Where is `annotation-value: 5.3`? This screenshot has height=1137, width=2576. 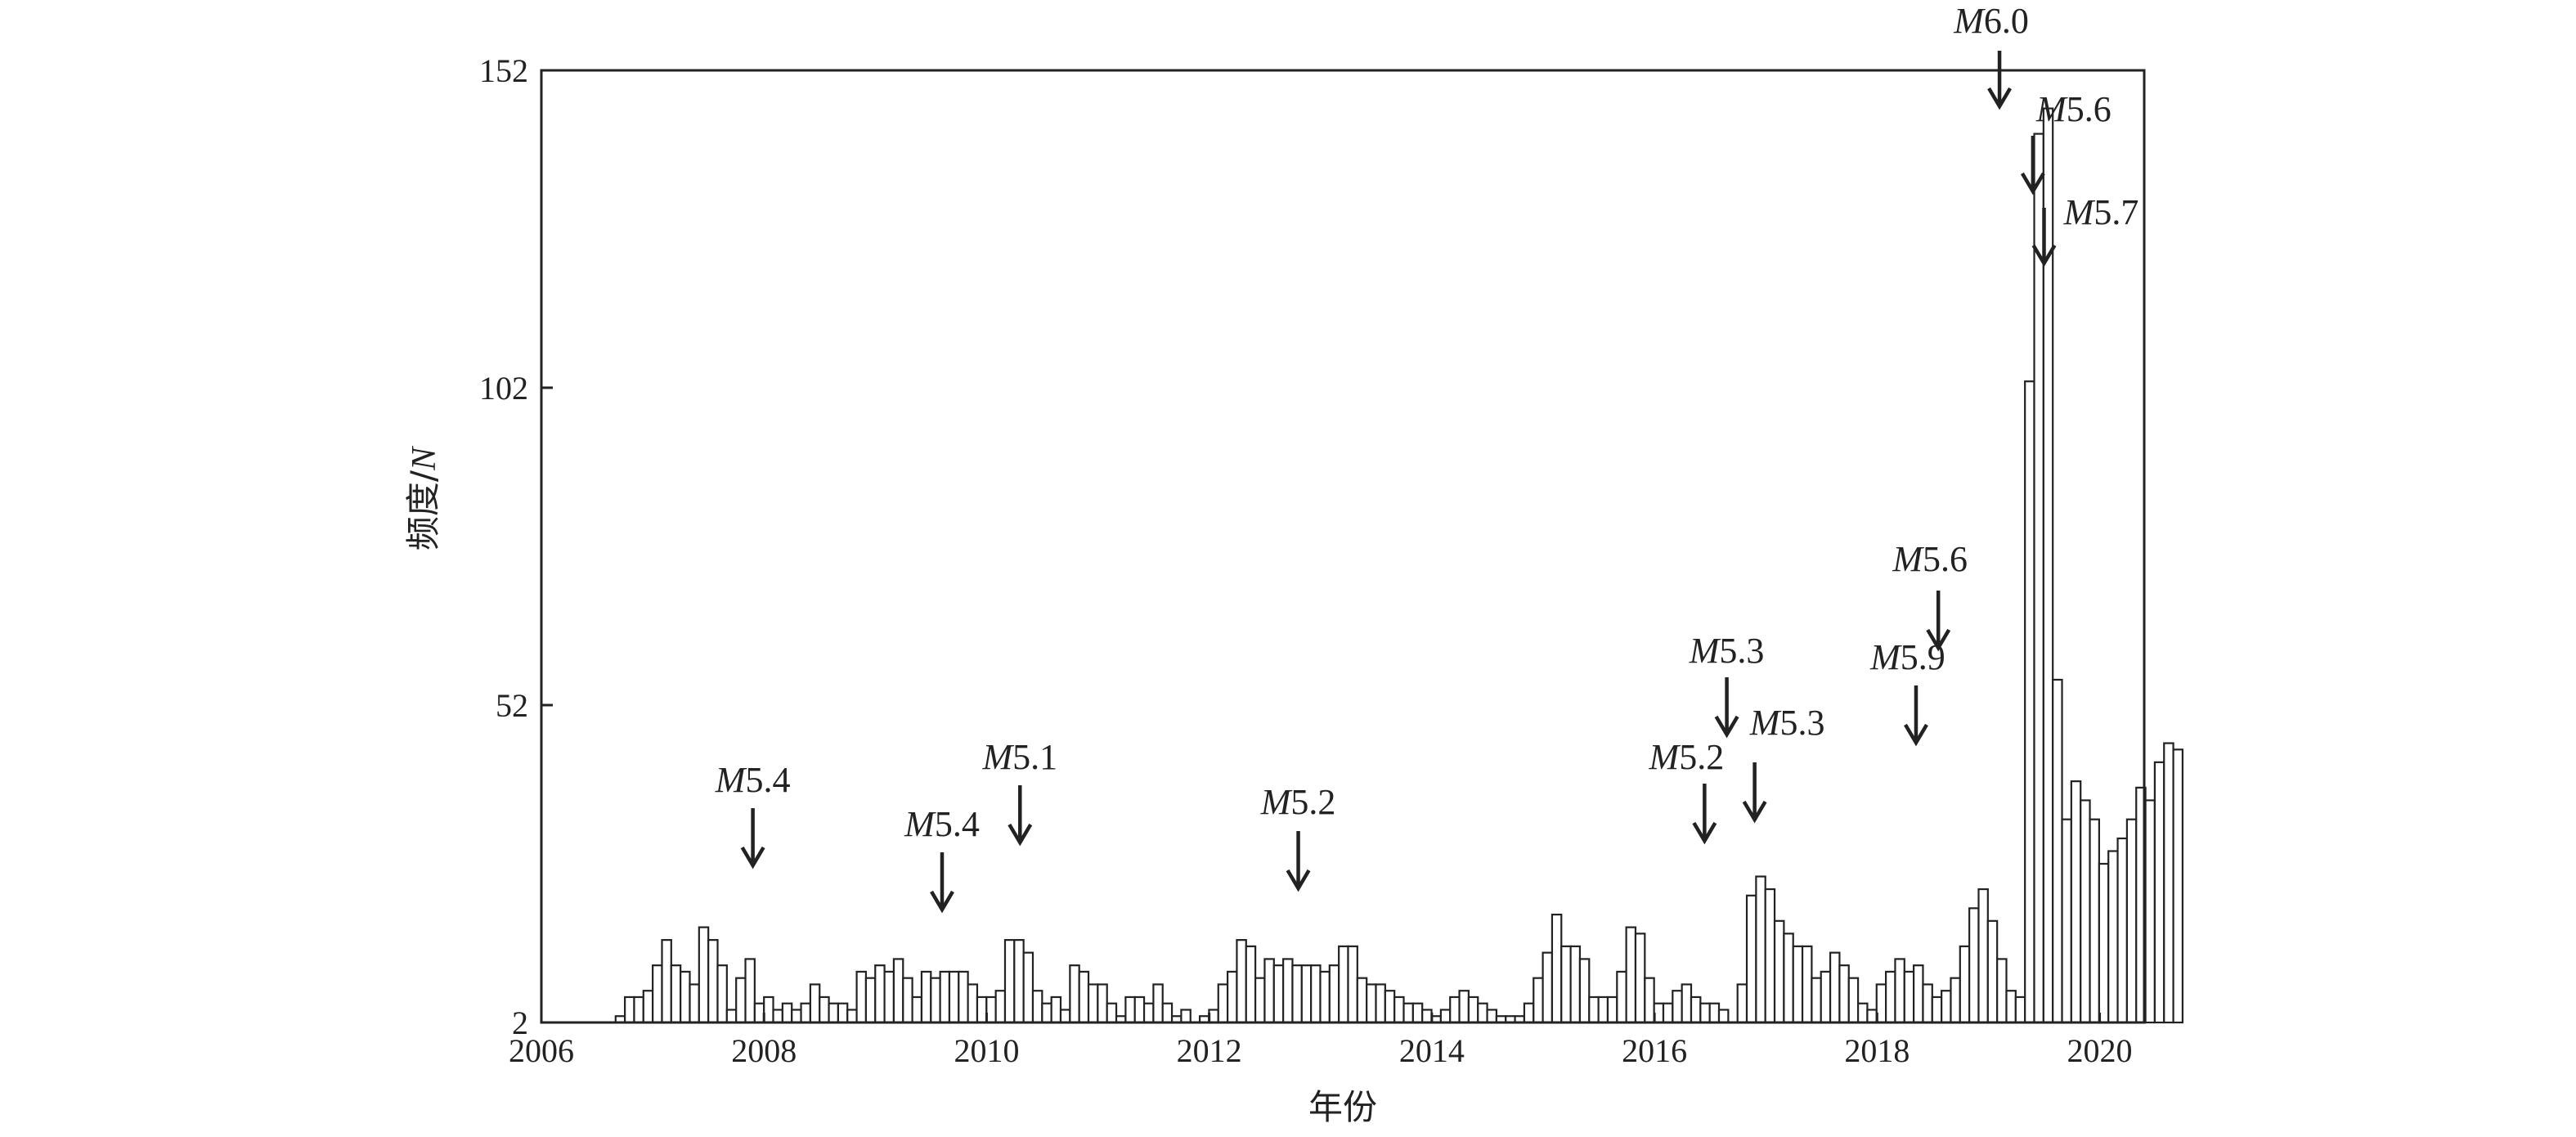
annotation-value: 5.3 is located at coordinates (1741, 651).